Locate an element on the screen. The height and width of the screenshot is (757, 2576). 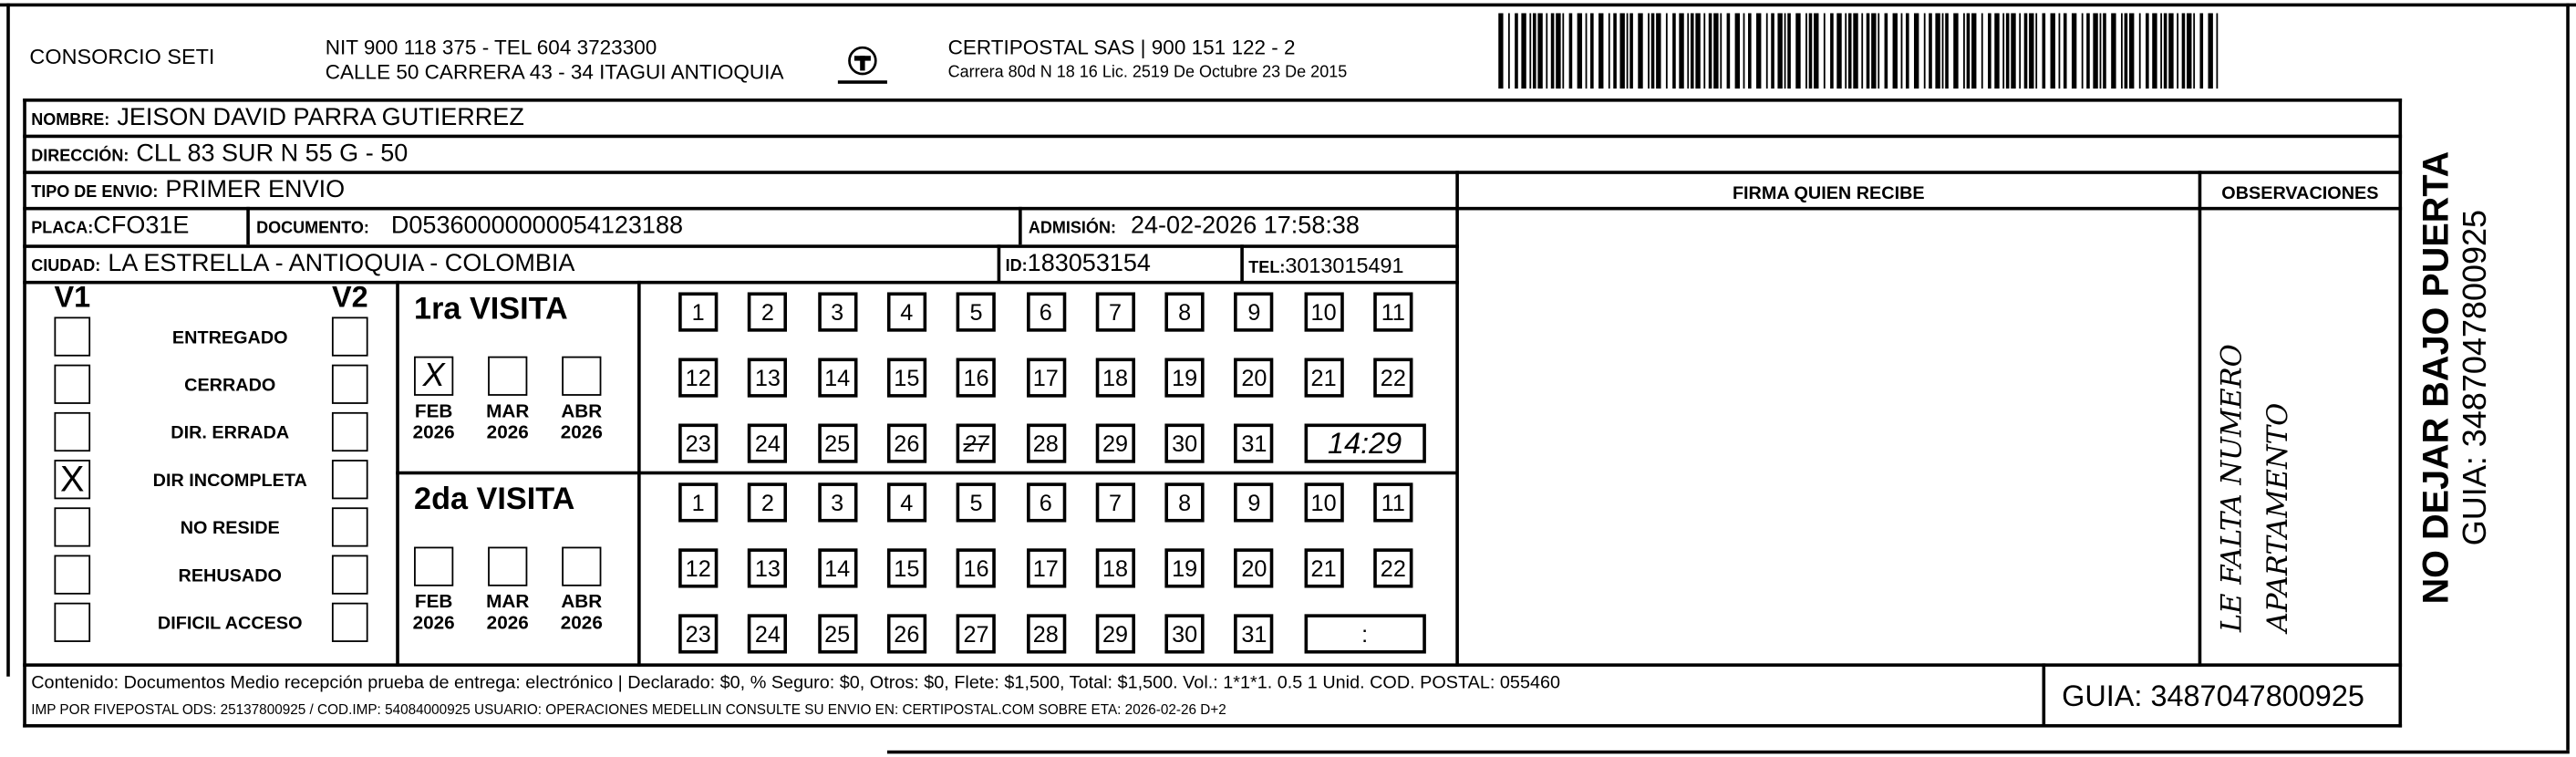
status-label: DIFICIL ACCESO is located at coordinates (230, 624).